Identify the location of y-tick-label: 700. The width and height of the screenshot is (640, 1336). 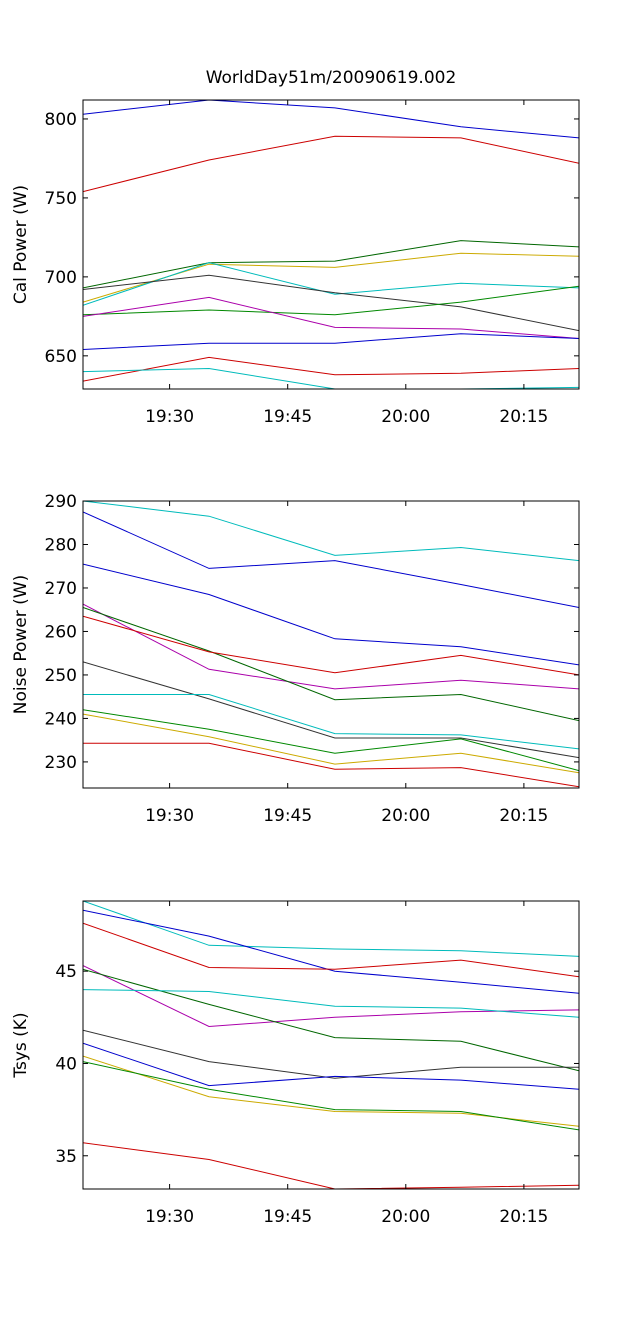
(61, 278).